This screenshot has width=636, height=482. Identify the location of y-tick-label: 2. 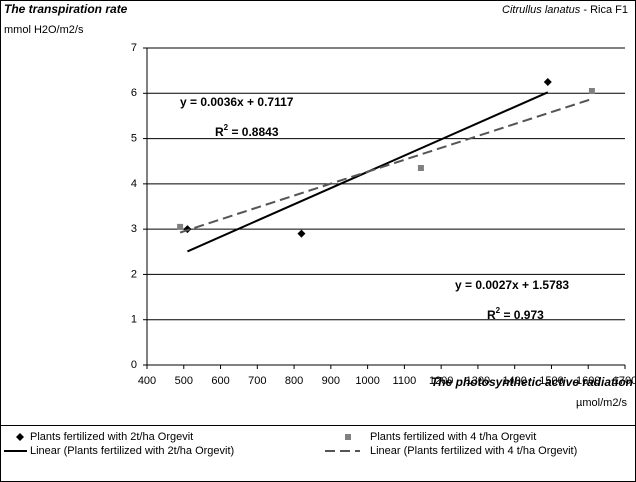
(134, 274).